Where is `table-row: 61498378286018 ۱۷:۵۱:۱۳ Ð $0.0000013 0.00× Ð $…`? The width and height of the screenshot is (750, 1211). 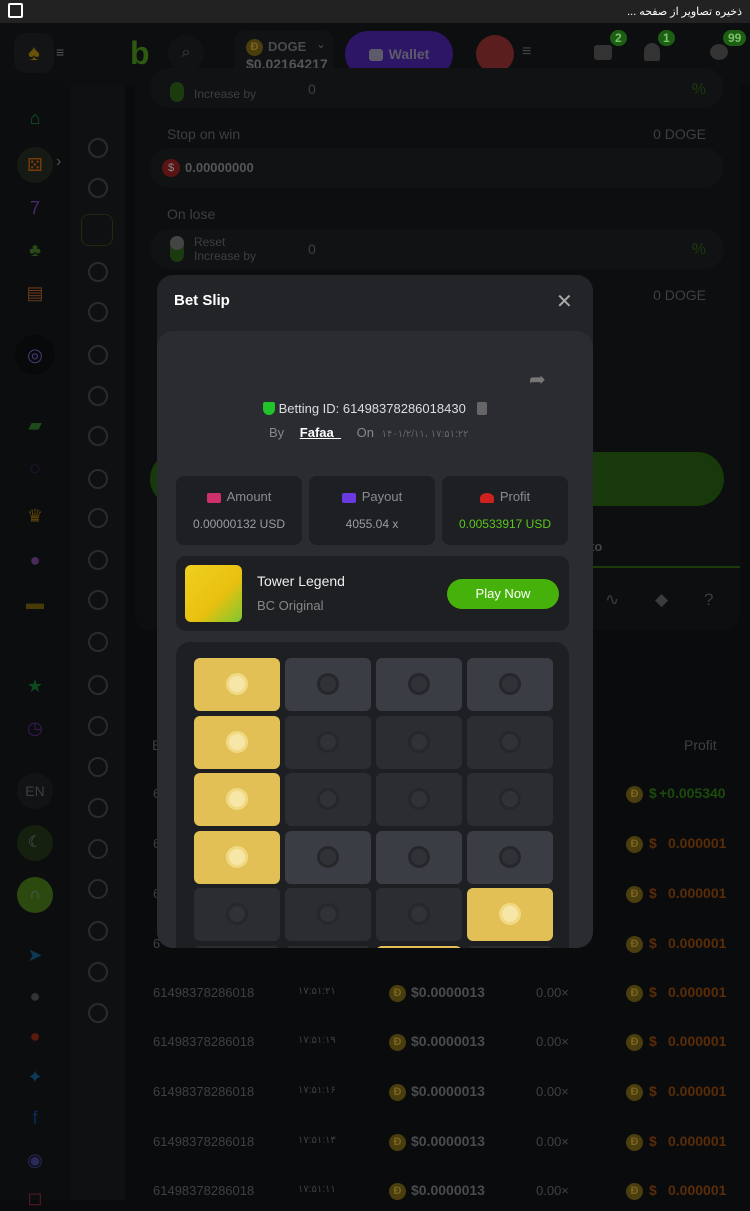
table-row: 61498378286018 ۱۷:۵۱:۱۳ Ð $0.0000013 0.00× Ð $… is located at coordinates (448, 1142).